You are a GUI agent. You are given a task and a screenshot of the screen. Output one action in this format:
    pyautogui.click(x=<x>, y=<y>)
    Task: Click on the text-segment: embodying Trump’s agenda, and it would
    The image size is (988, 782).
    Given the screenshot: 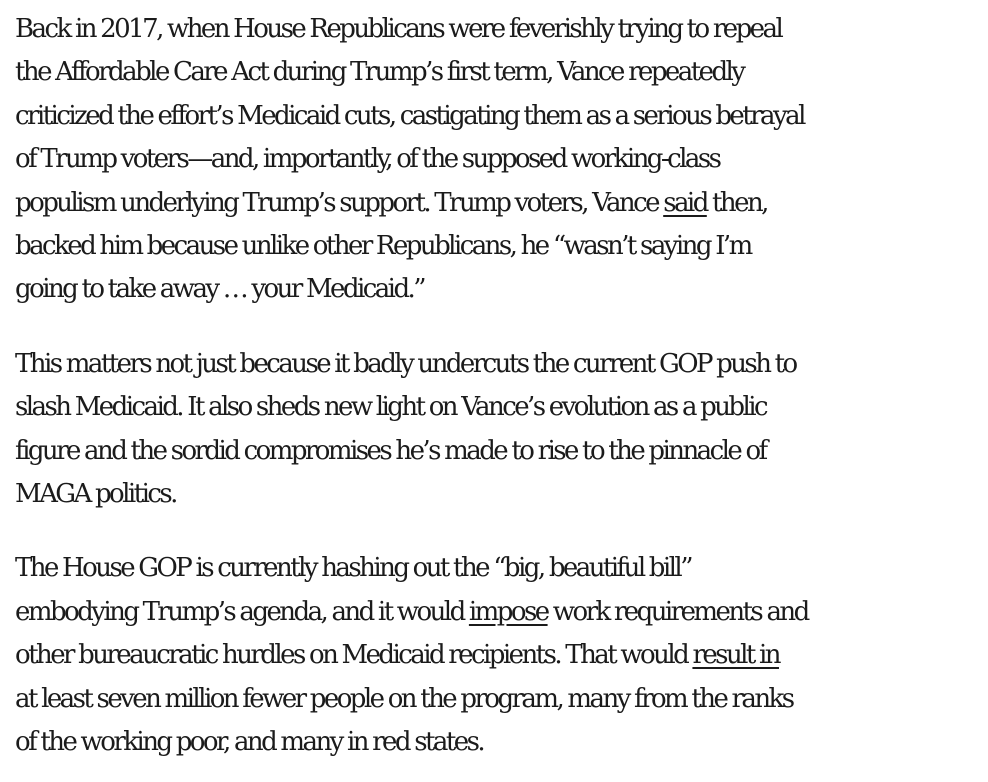 What is the action you would take?
    pyautogui.click(x=242, y=611)
    